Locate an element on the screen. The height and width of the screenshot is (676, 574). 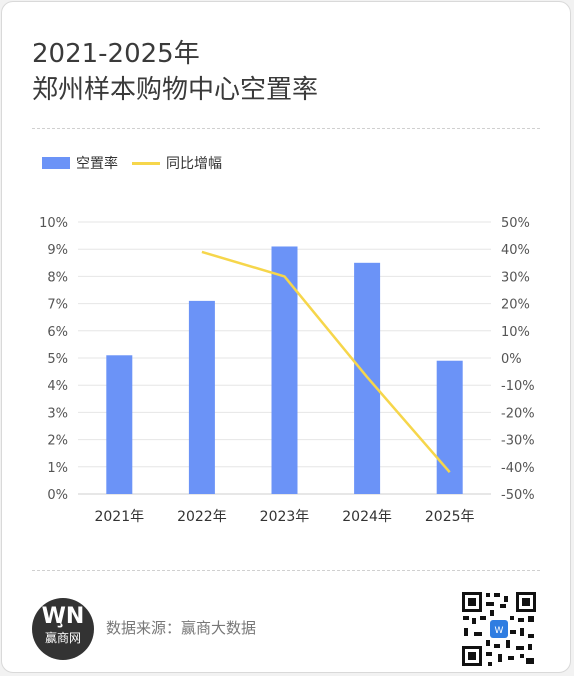
chart-title: 2021-2025年 郑州样本购物中心空置率 is located at coordinates (175, 72).